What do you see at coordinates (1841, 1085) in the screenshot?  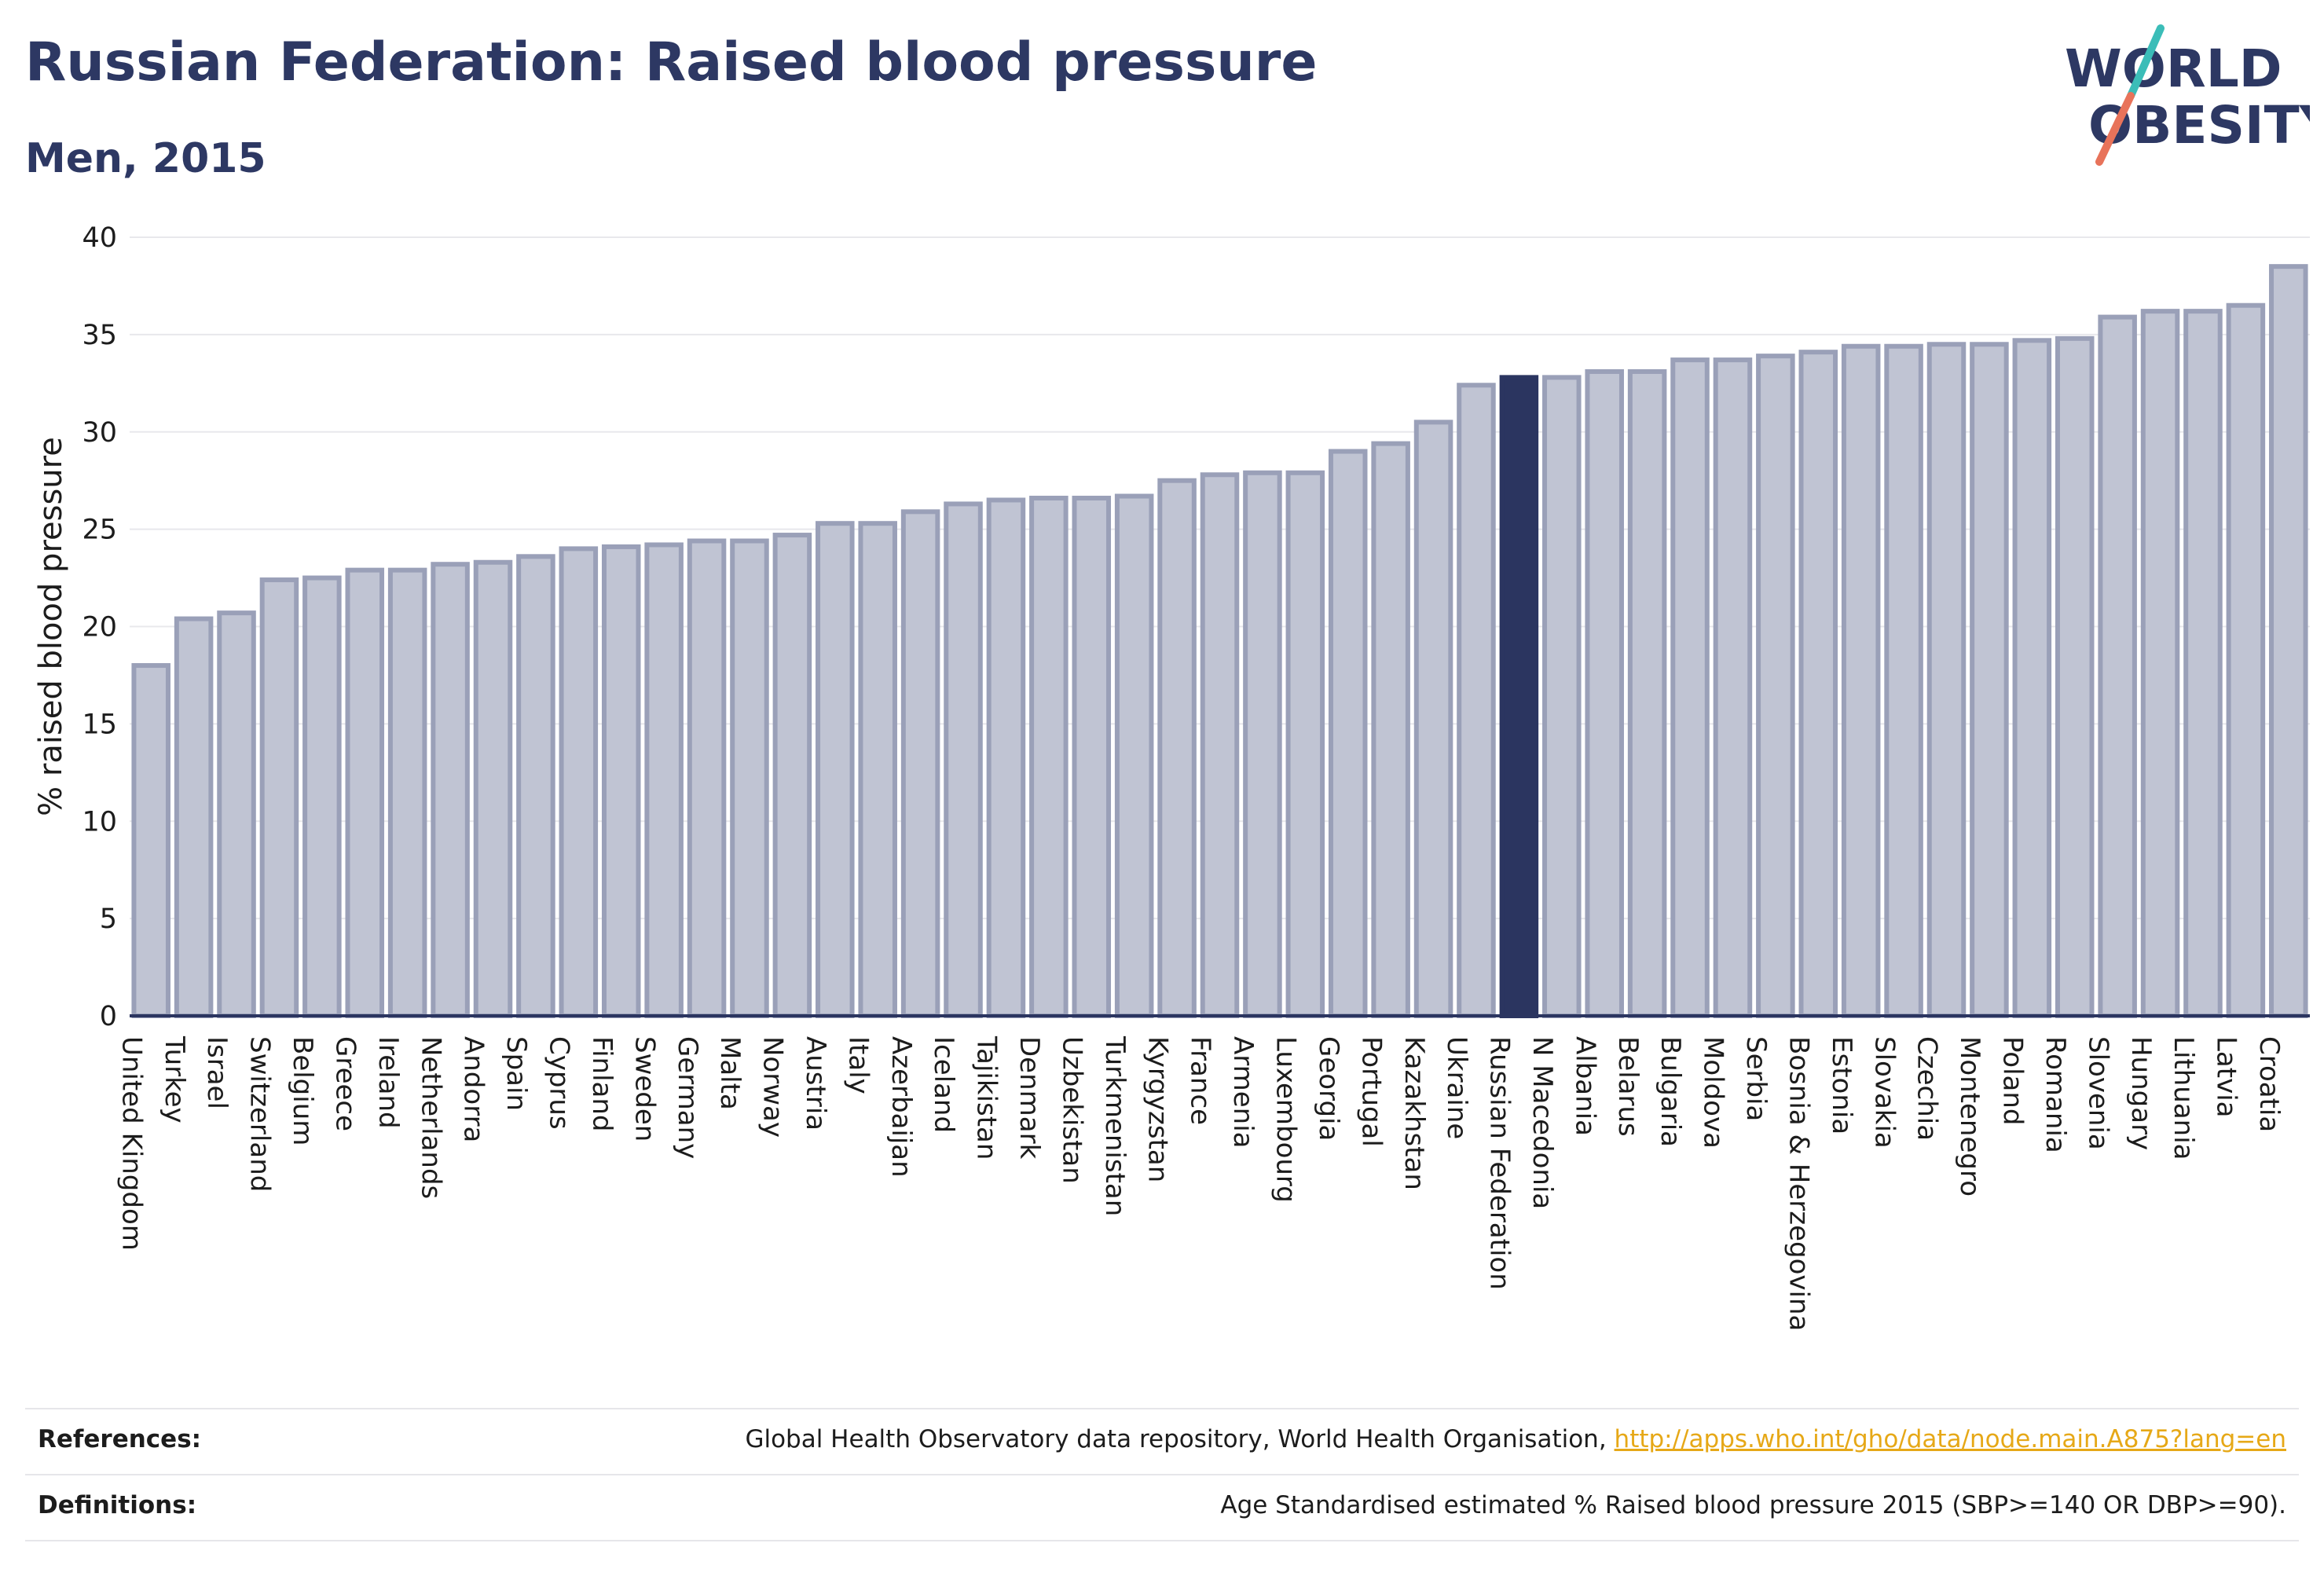 I see `x-tick-label: Estonia` at bounding box center [1841, 1085].